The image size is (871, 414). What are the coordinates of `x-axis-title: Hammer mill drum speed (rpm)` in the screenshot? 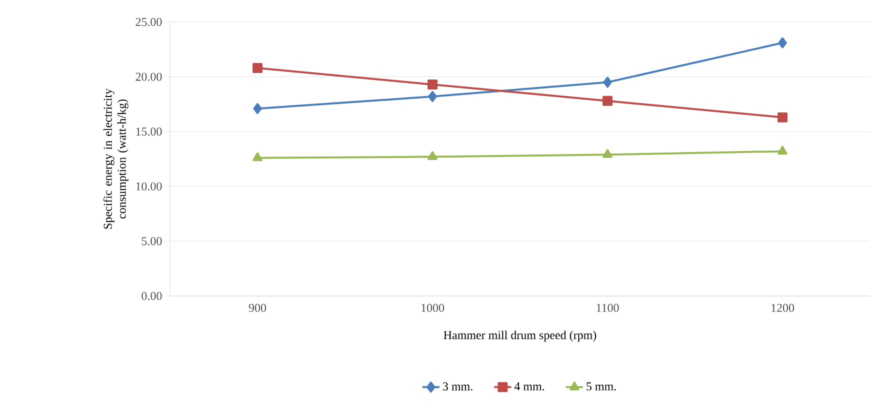 It's located at (520, 336).